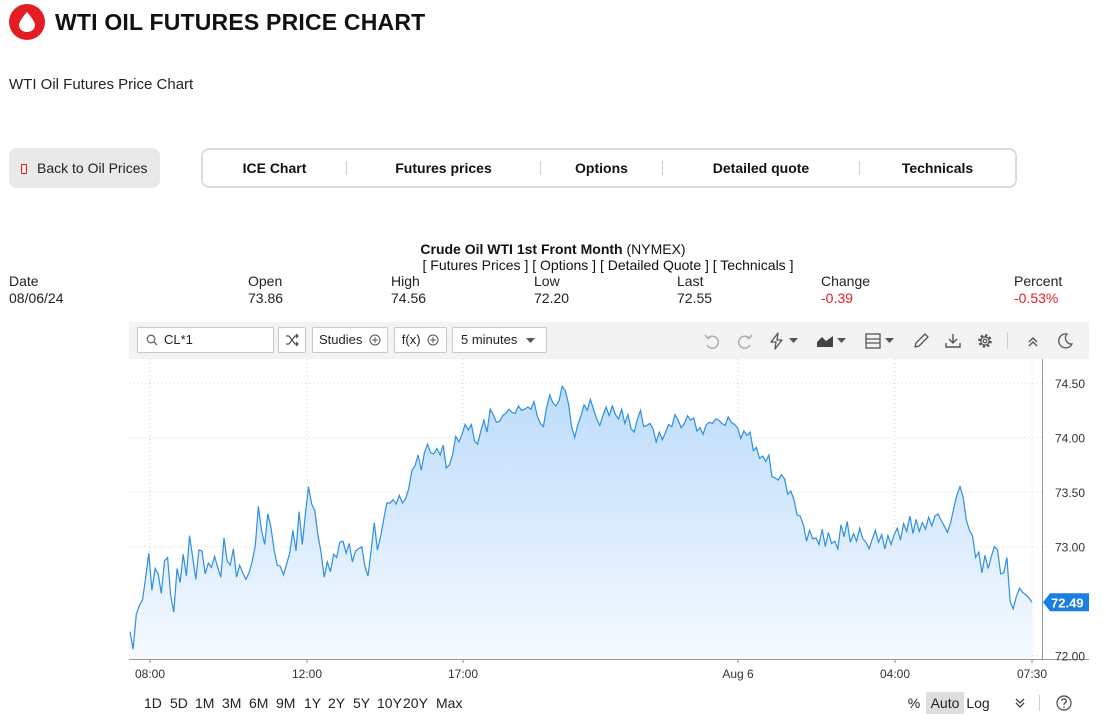  I want to click on tab-futures-prices: Futures prices, so click(443, 168).